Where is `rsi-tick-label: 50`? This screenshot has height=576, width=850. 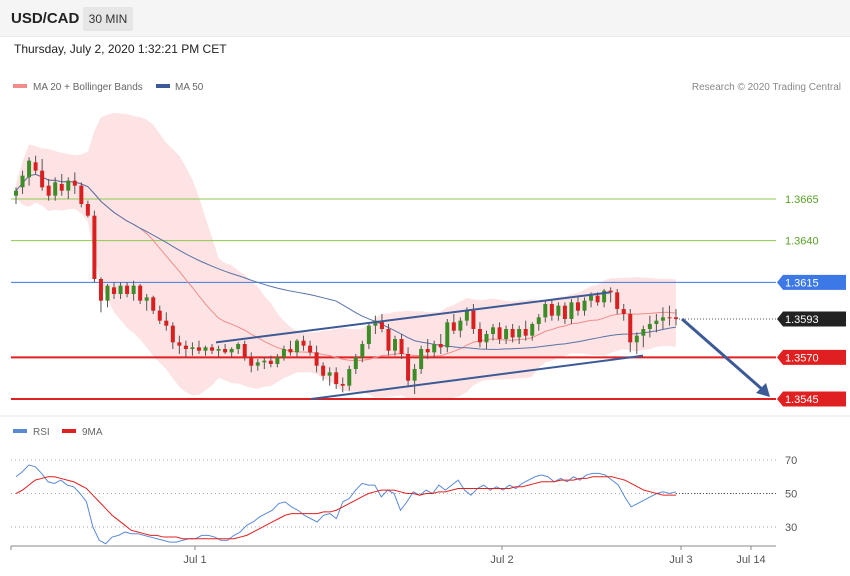
rsi-tick-label: 50 is located at coordinates (791, 495).